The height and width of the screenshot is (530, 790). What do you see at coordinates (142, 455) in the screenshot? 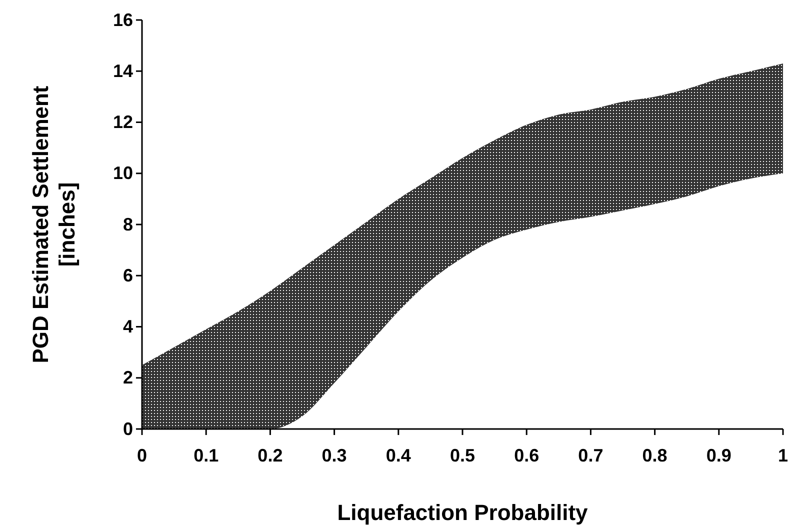
I see `x-tick-label: 0` at bounding box center [142, 455].